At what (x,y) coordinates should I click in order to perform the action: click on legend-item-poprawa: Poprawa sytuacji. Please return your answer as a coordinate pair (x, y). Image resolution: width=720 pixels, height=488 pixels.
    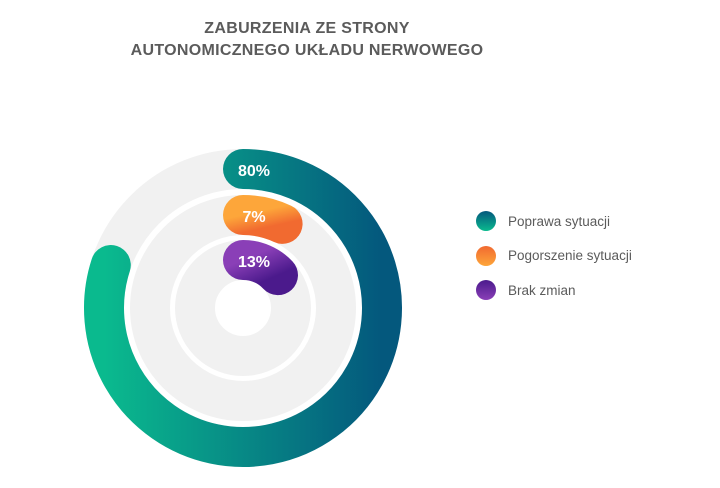
    Looking at the image, I should click on (554, 221).